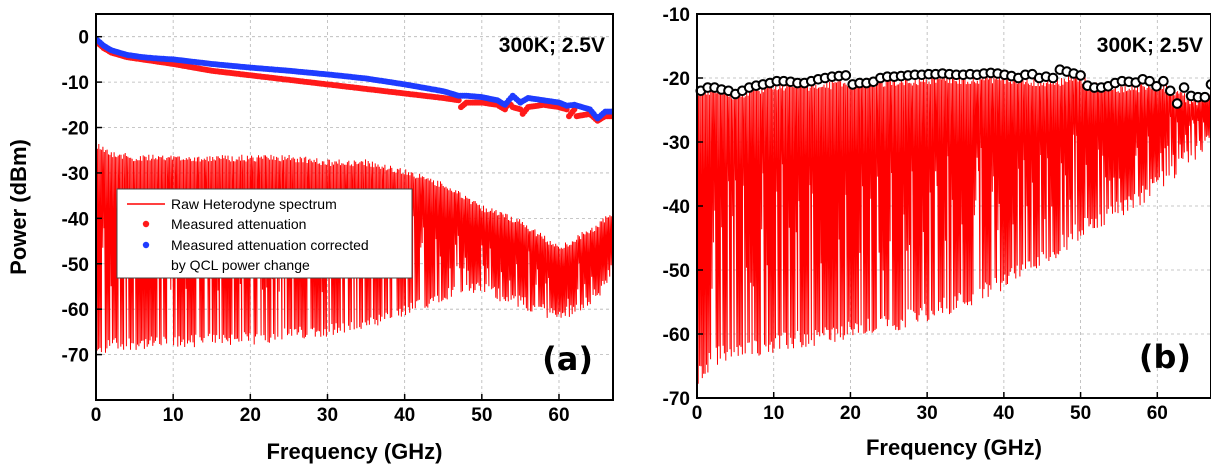 This screenshot has width=1211, height=466. What do you see at coordinates (458, 100) in the screenshot?
I see `attenuation-point` at bounding box center [458, 100].